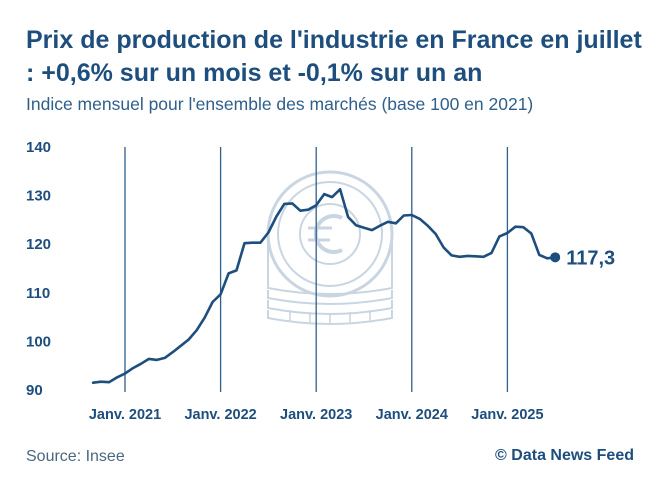 The image size is (660, 496). Describe the element at coordinates (38, 341) in the screenshot. I see `y-tick-label: 100` at that location.